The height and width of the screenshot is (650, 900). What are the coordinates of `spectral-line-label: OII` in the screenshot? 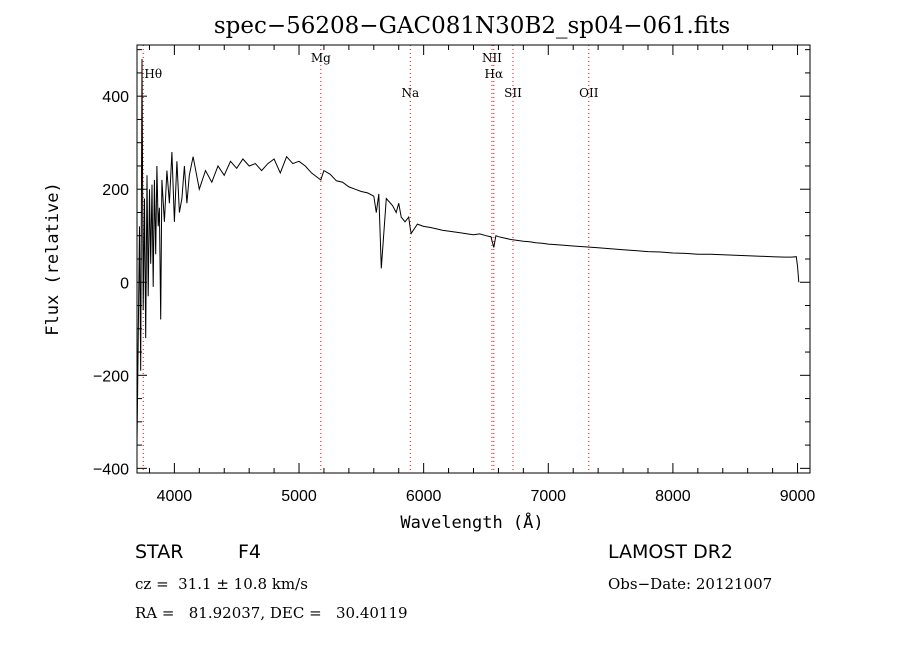 It's located at (589, 93).